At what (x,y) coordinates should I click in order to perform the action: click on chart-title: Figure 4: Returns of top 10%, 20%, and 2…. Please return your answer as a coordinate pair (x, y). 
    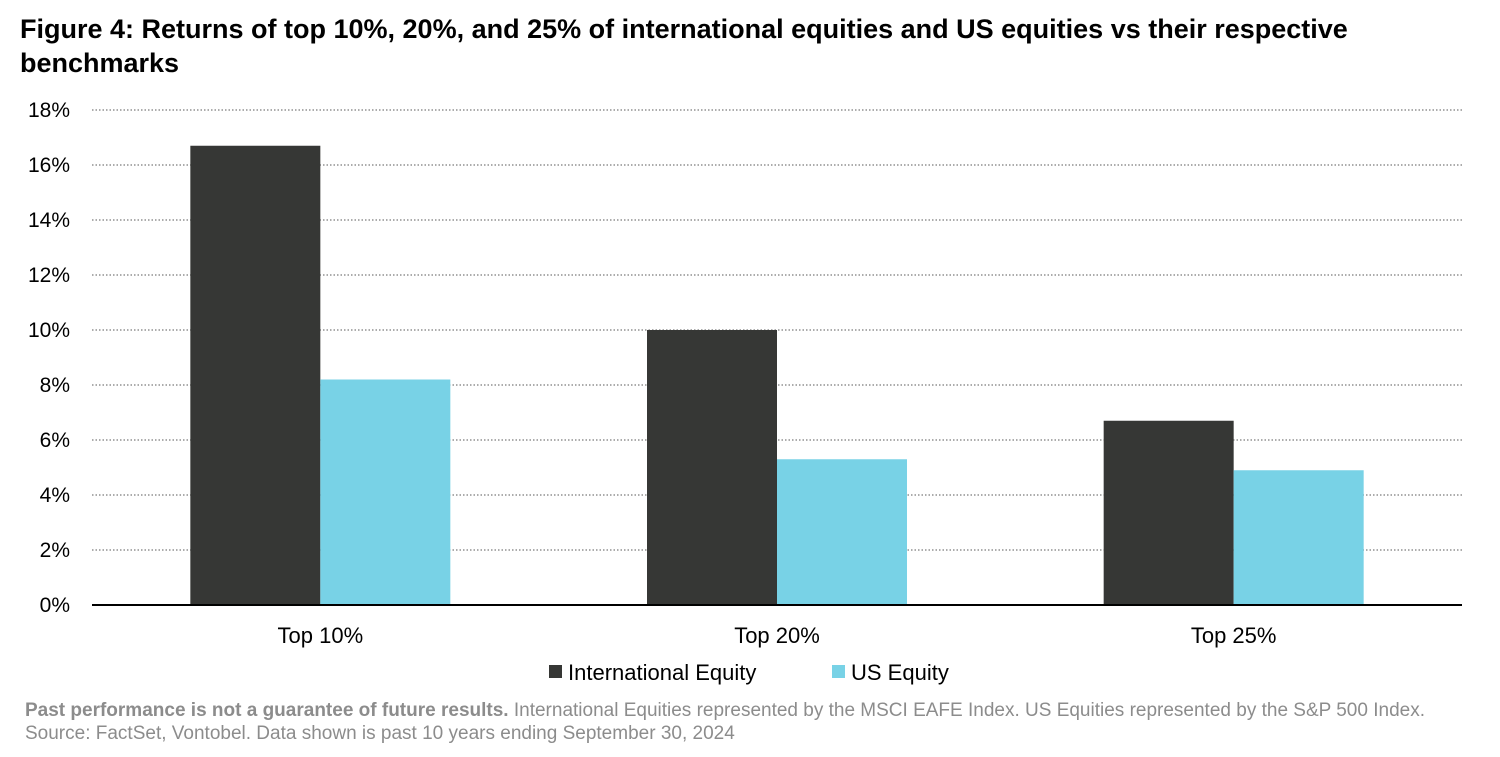
    Looking at the image, I should click on (684, 46).